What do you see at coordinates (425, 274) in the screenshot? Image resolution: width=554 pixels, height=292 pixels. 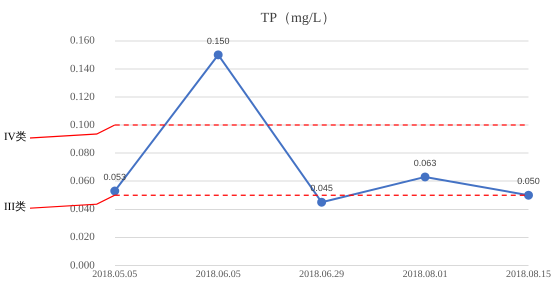 I see `x-tick-label: 2018.08.01` at bounding box center [425, 274].